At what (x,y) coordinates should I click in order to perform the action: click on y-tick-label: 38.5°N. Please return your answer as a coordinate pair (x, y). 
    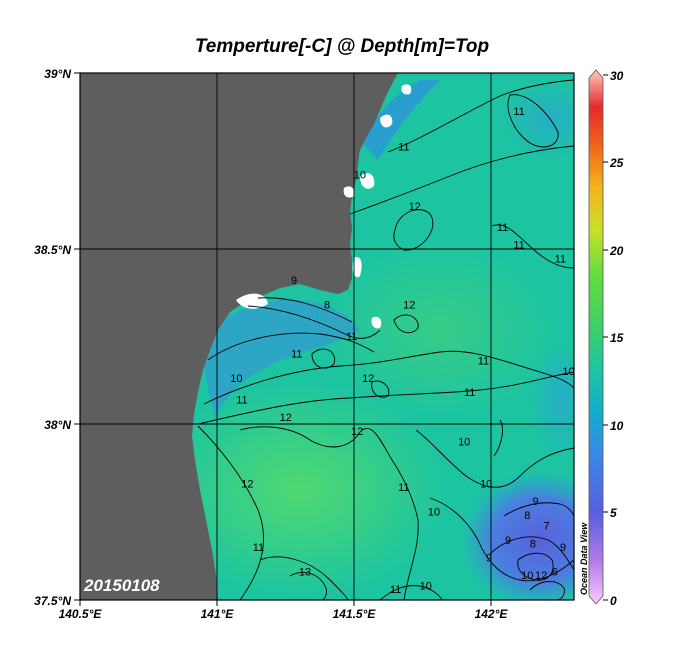
    Looking at the image, I should click on (52, 250).